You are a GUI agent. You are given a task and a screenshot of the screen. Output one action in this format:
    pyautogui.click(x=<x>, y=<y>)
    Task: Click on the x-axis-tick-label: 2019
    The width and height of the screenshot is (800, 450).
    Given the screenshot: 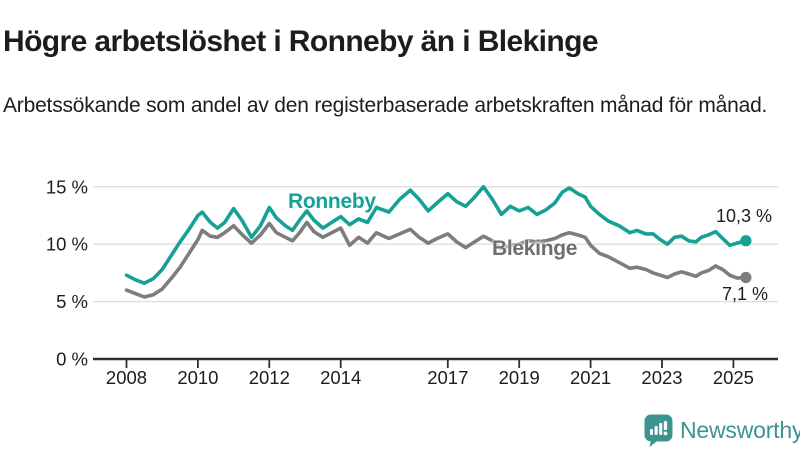 What is the action you would take?
    pyautogui.click(x=519, y=377)
    